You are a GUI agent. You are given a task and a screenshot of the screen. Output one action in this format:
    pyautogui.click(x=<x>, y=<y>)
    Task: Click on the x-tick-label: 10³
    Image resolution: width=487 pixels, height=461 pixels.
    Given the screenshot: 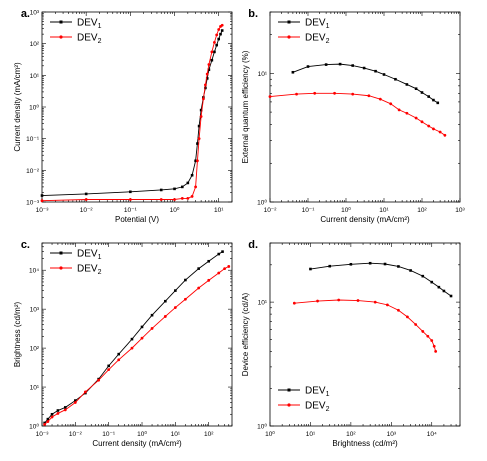 What is the action you would take?
    pyautogui.click(x=460, y=210)
    